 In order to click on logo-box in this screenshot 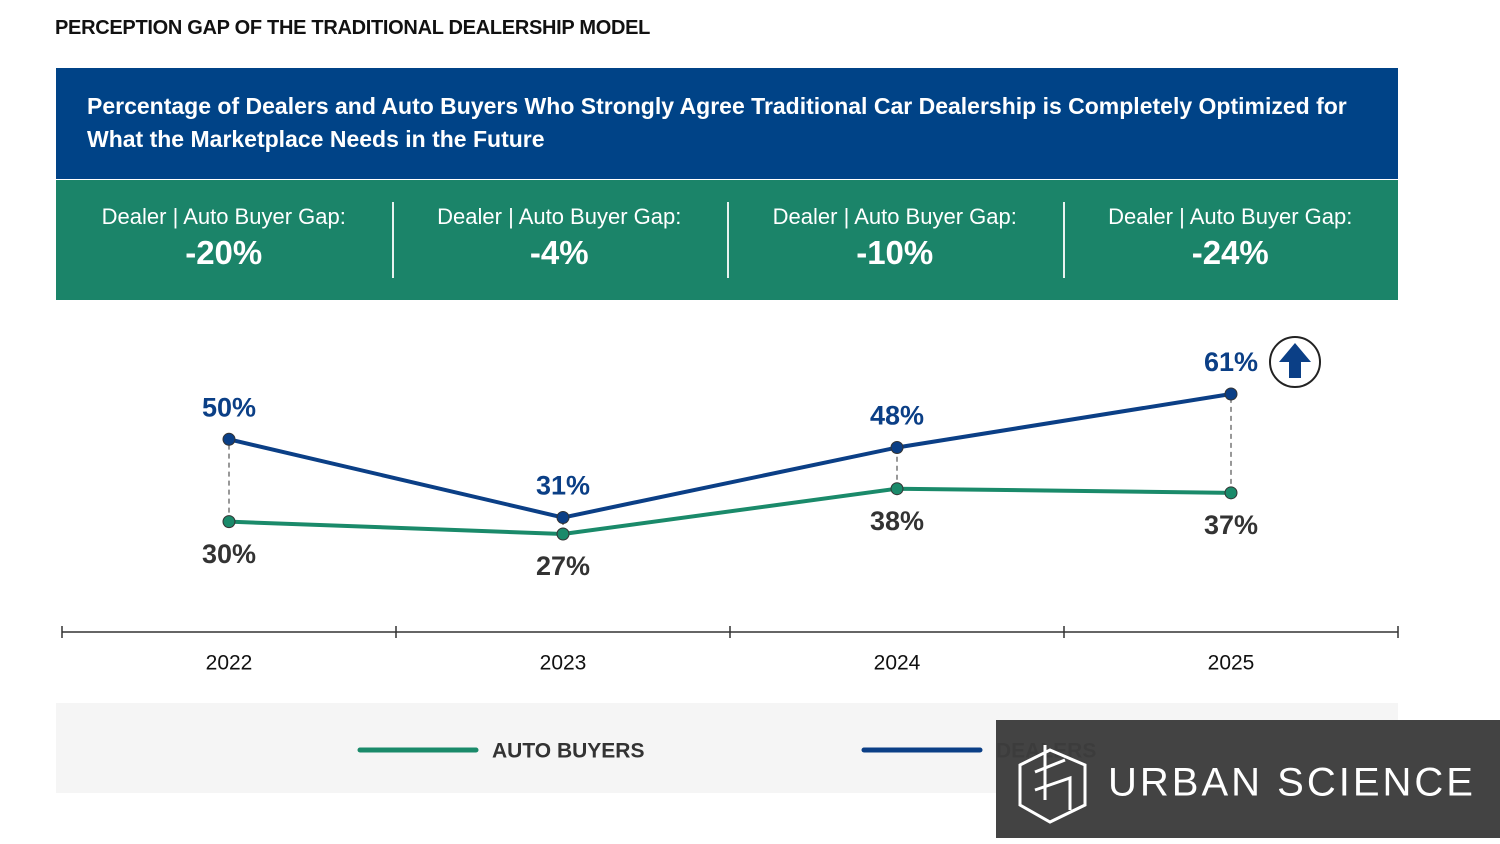, I will do `click(1248, 779)`.